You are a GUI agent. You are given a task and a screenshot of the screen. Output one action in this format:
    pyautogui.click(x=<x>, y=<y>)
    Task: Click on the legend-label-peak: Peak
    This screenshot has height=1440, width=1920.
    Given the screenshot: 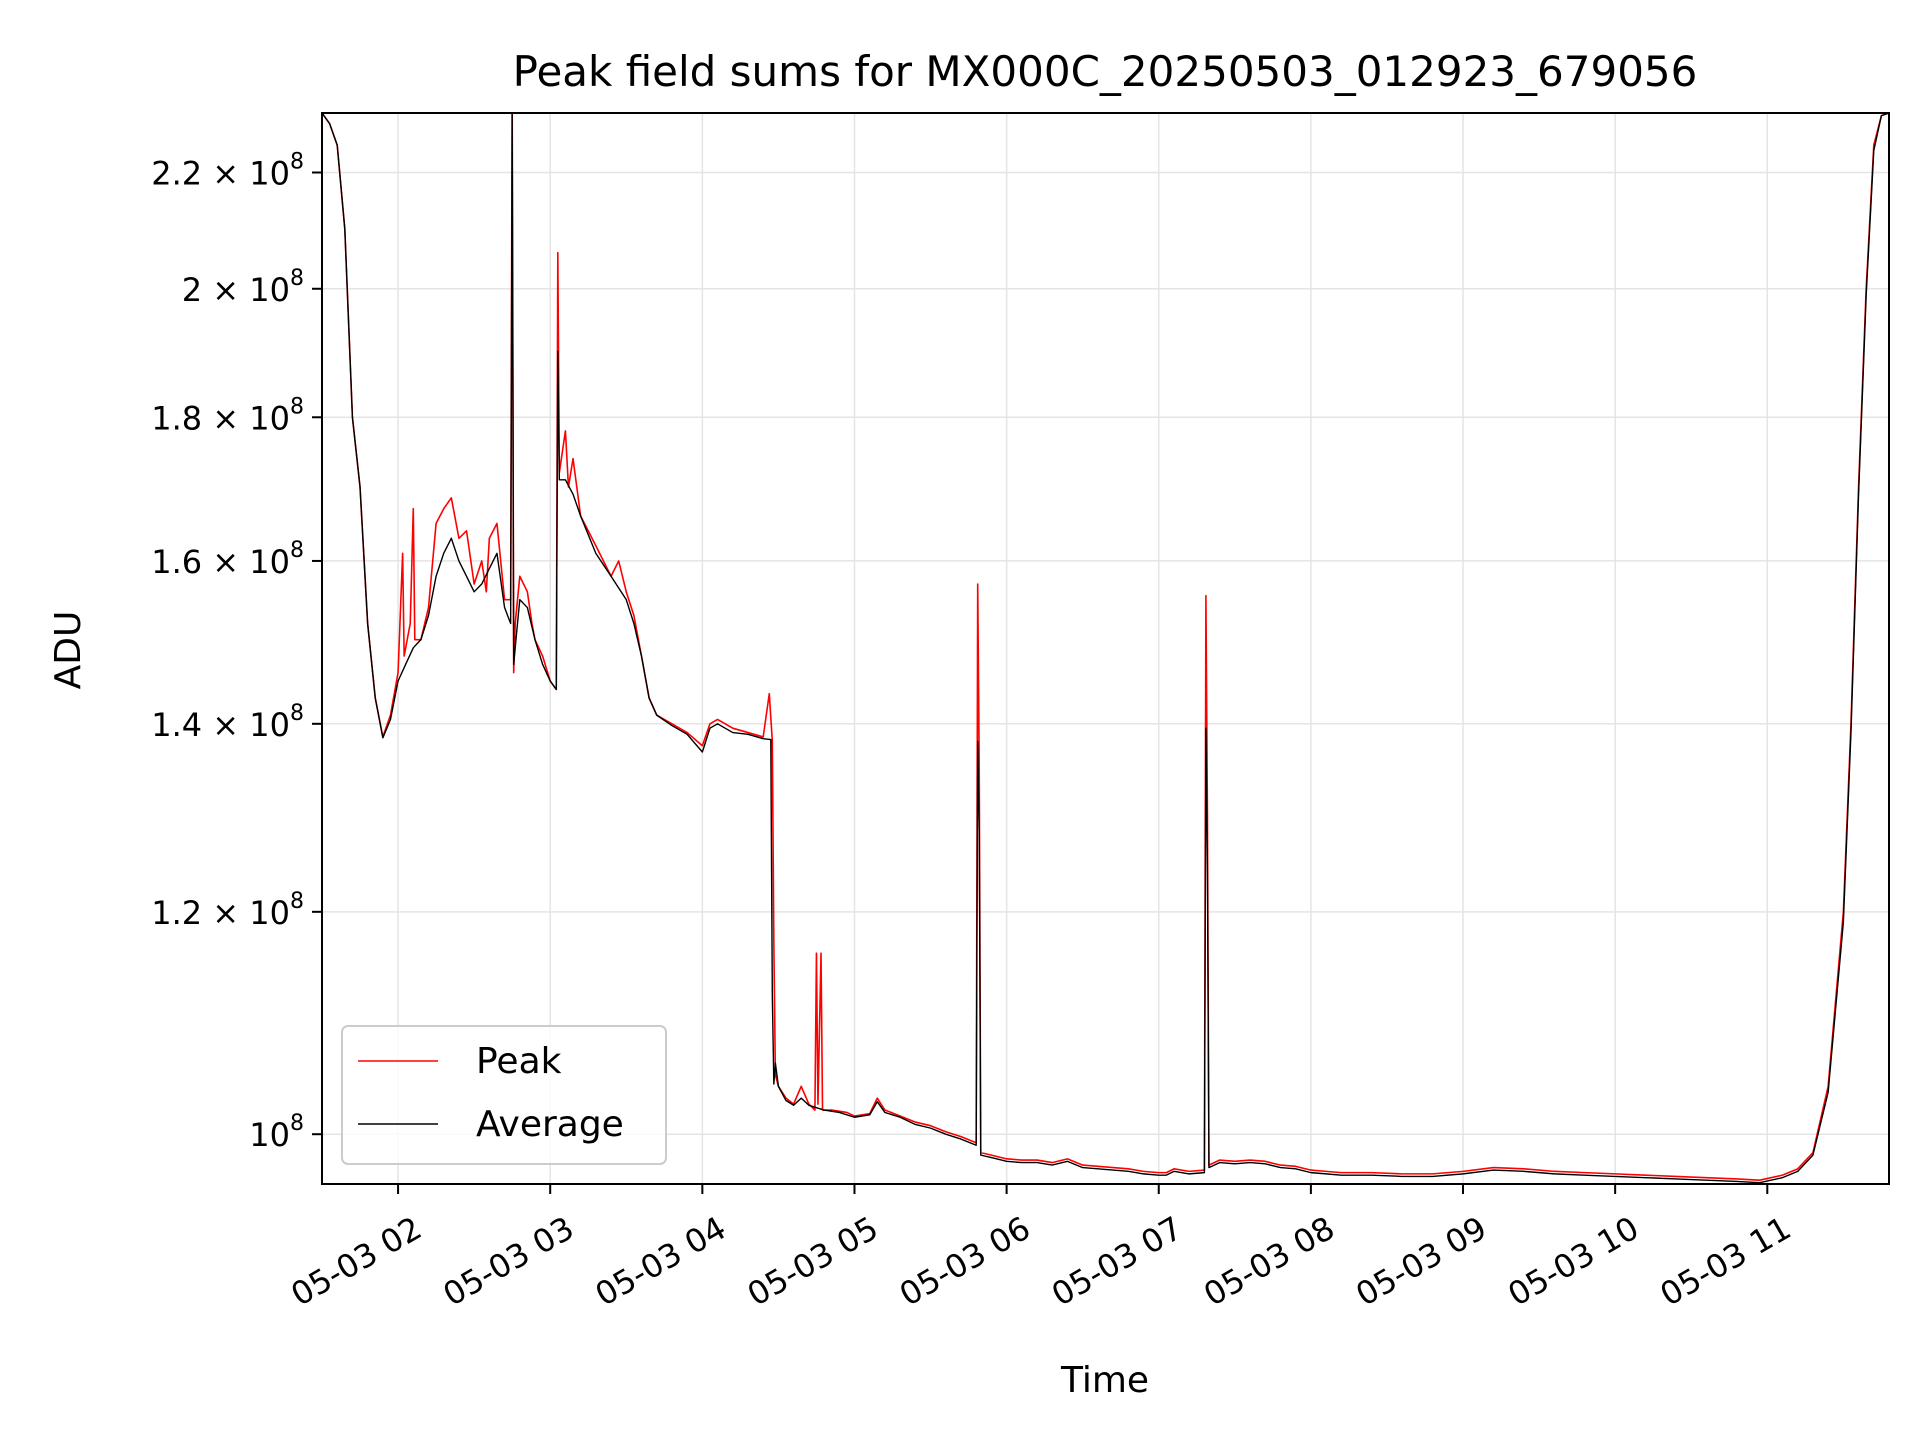 What is the action you would take?
    pyautogui.click(x=519, y=1061)
    